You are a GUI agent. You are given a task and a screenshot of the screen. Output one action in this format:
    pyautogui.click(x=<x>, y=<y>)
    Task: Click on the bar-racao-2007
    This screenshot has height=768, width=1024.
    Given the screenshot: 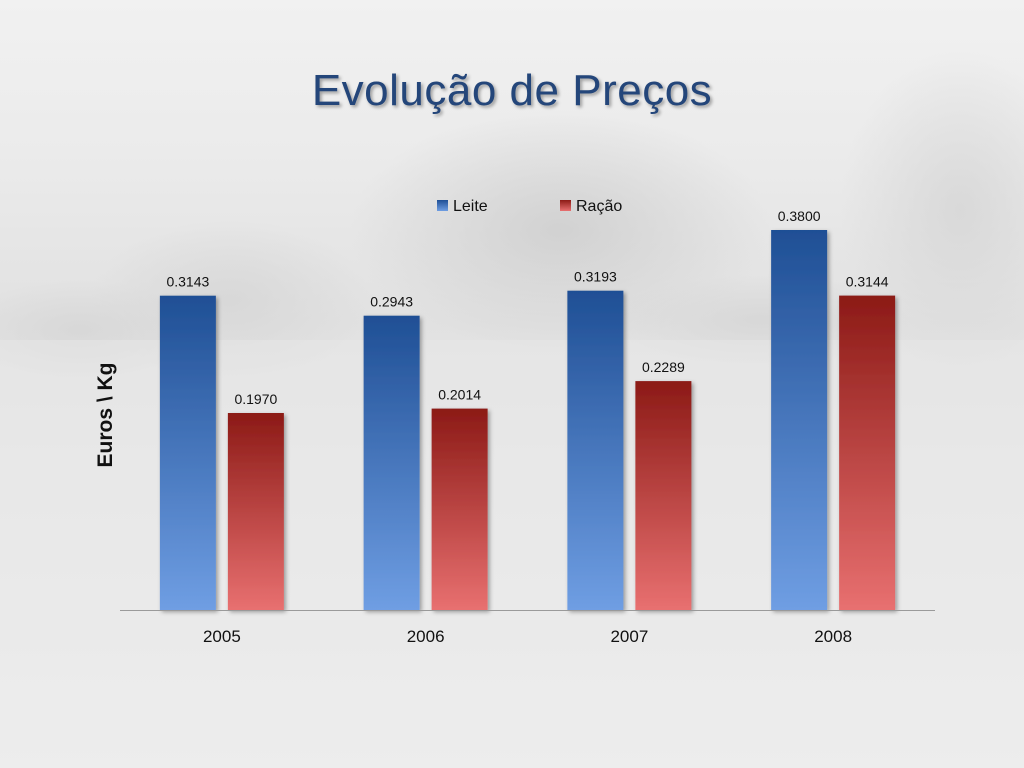 What is the action you would take?
    pyautogui.click(x=663, y=495)
    